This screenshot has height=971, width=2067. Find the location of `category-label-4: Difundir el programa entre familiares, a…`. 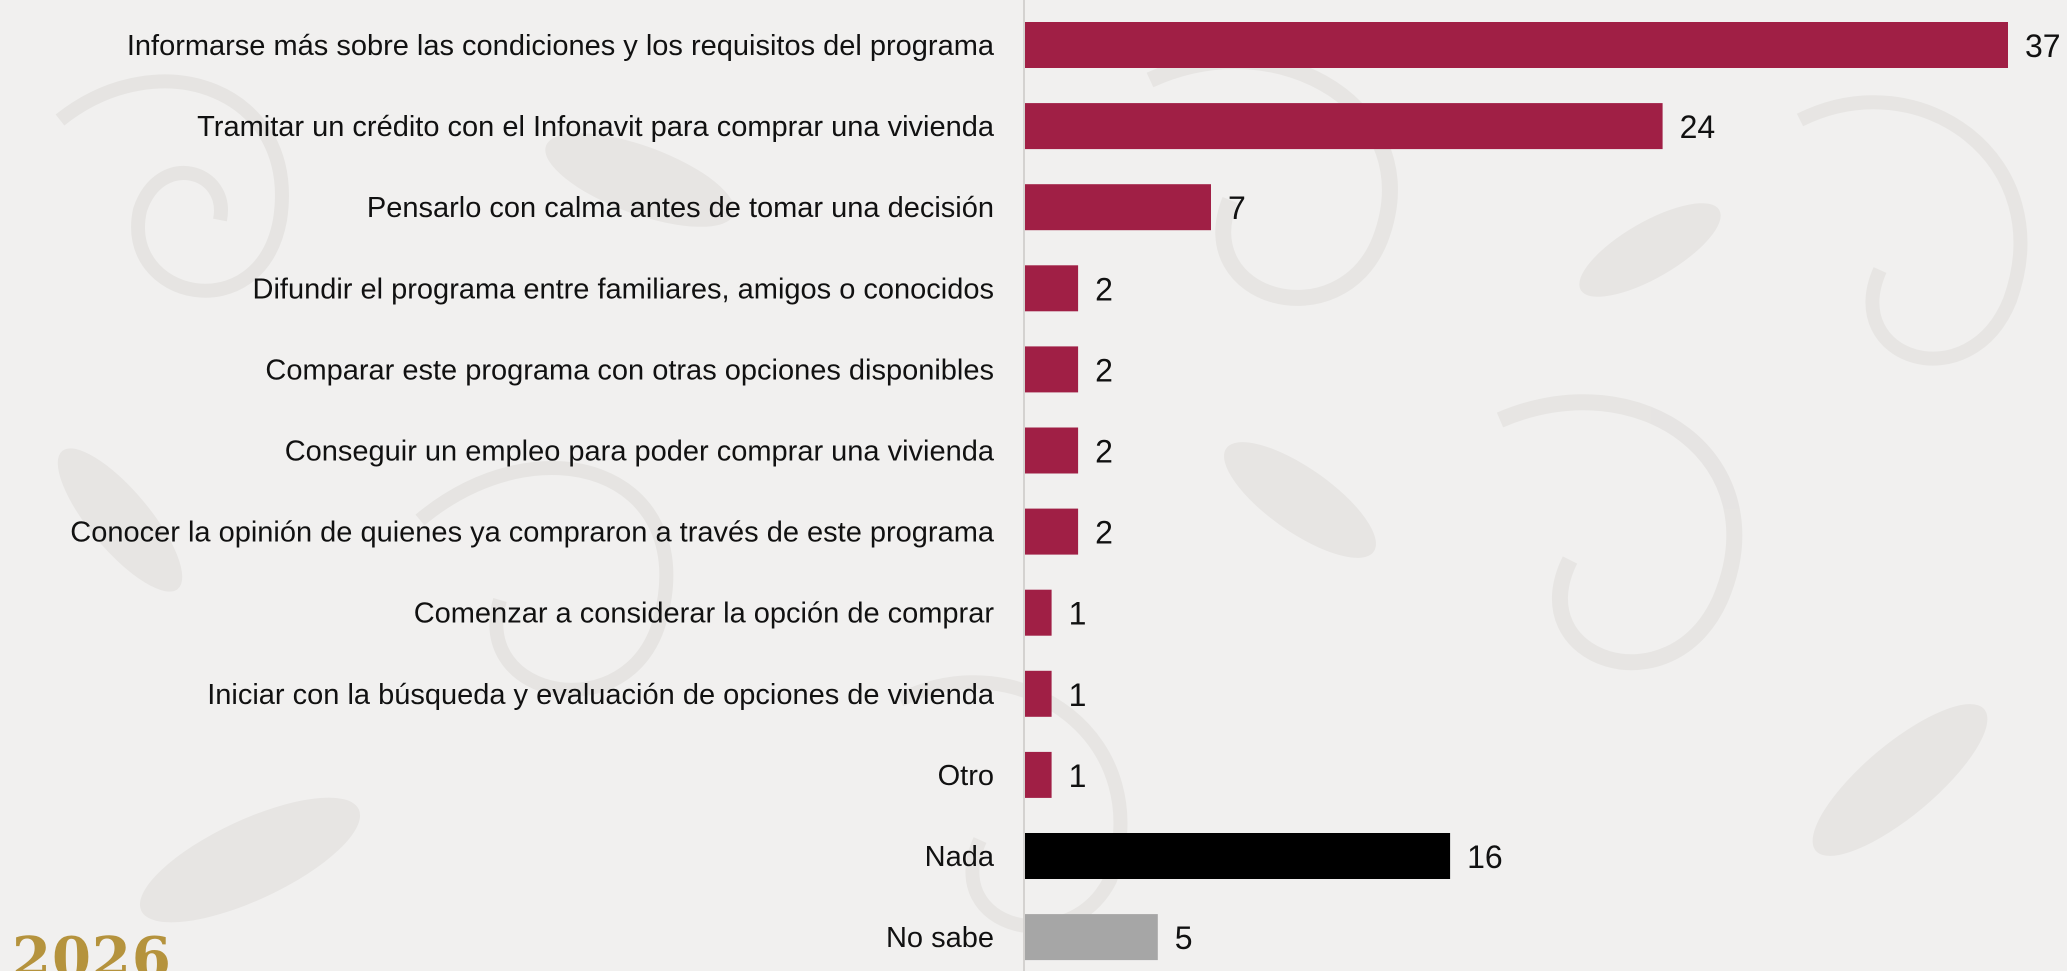

category-label-4: Difundir el programa entre familiares, a… is located at coordinates (623, 289).